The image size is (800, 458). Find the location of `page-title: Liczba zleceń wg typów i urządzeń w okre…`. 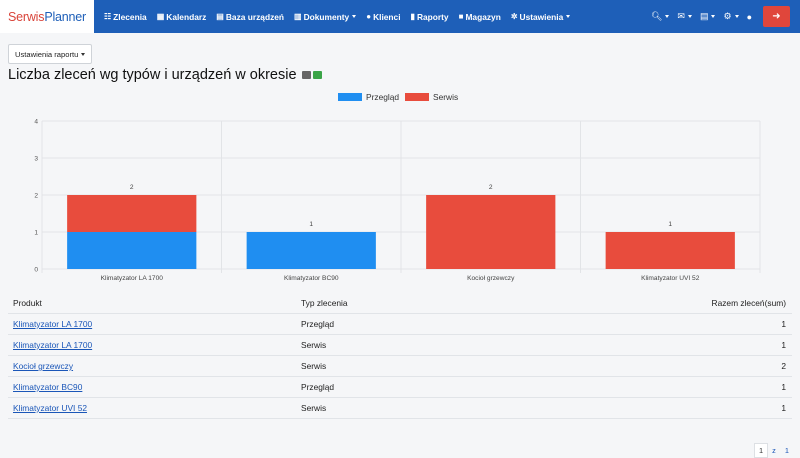

page-title: Liczba zleceń wg typów i urządzeń w okre… is located at coordinates (165, 75).